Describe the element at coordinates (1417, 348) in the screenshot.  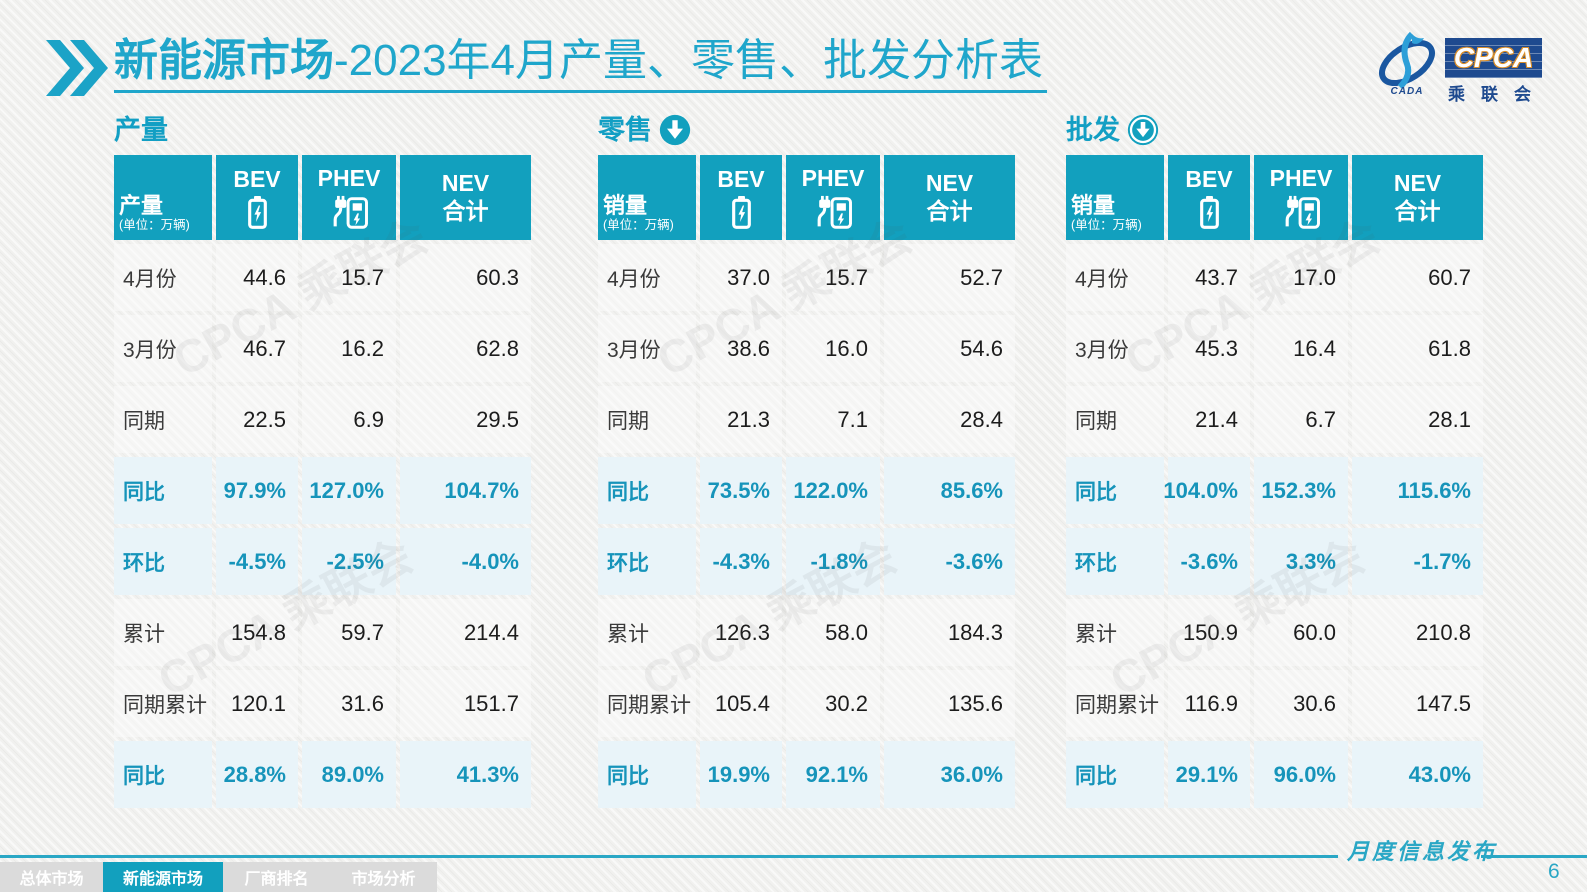
I see `value-cell: 61.8` at that location.